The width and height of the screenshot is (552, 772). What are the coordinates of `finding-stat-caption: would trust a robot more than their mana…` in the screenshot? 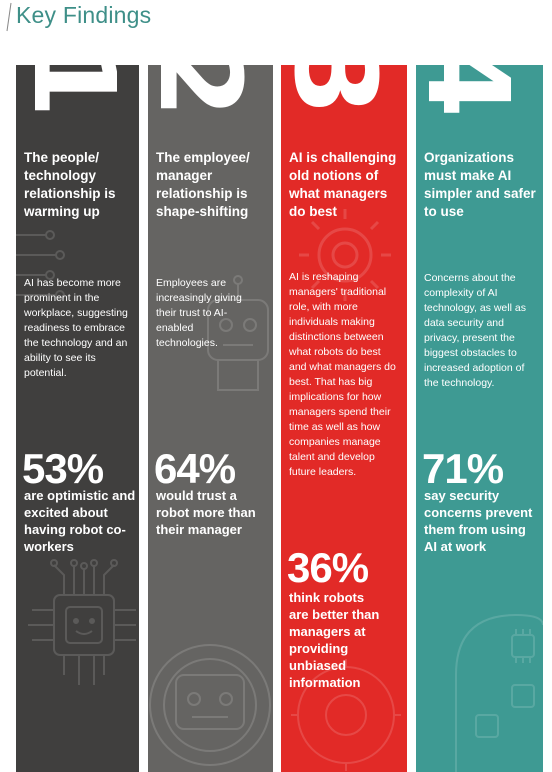 It's located at (206, 512).